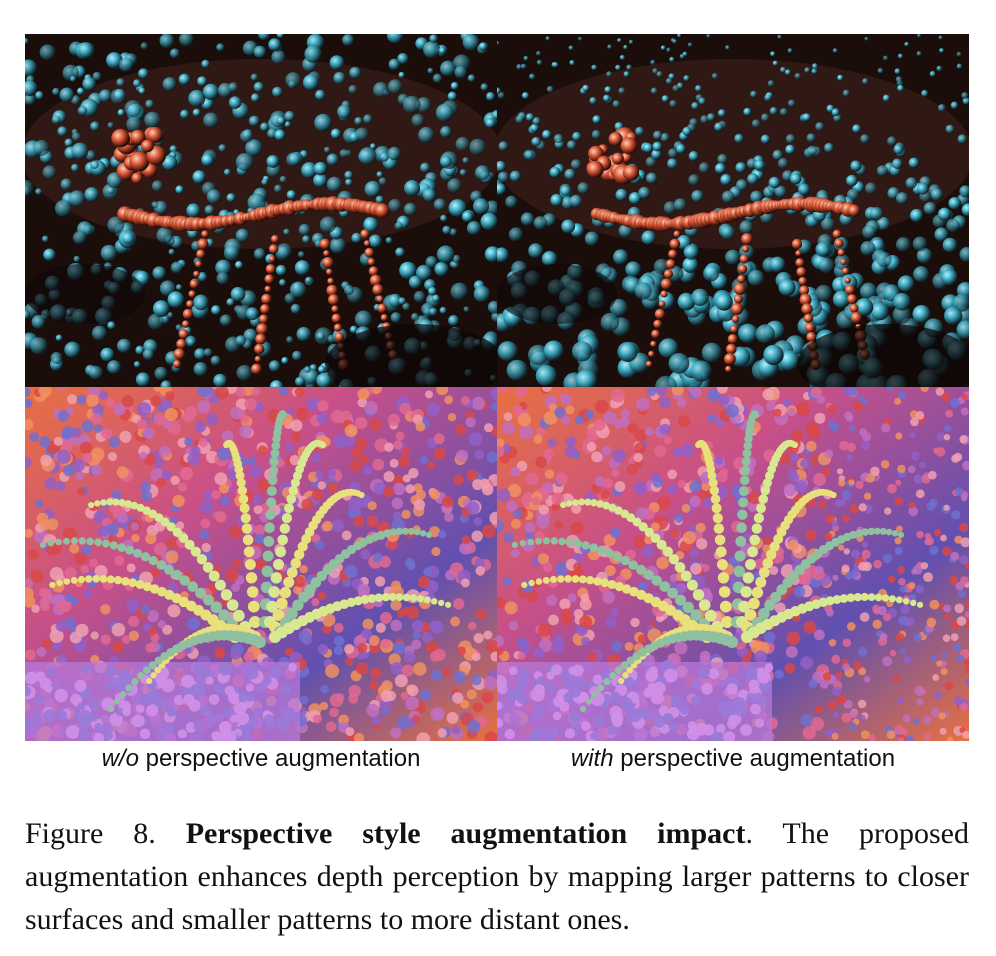 Image resolution: width=996 pixels, height=956 pixels. I want to click on caption-title: Perspective style augmentation impact, so click(465, 833).